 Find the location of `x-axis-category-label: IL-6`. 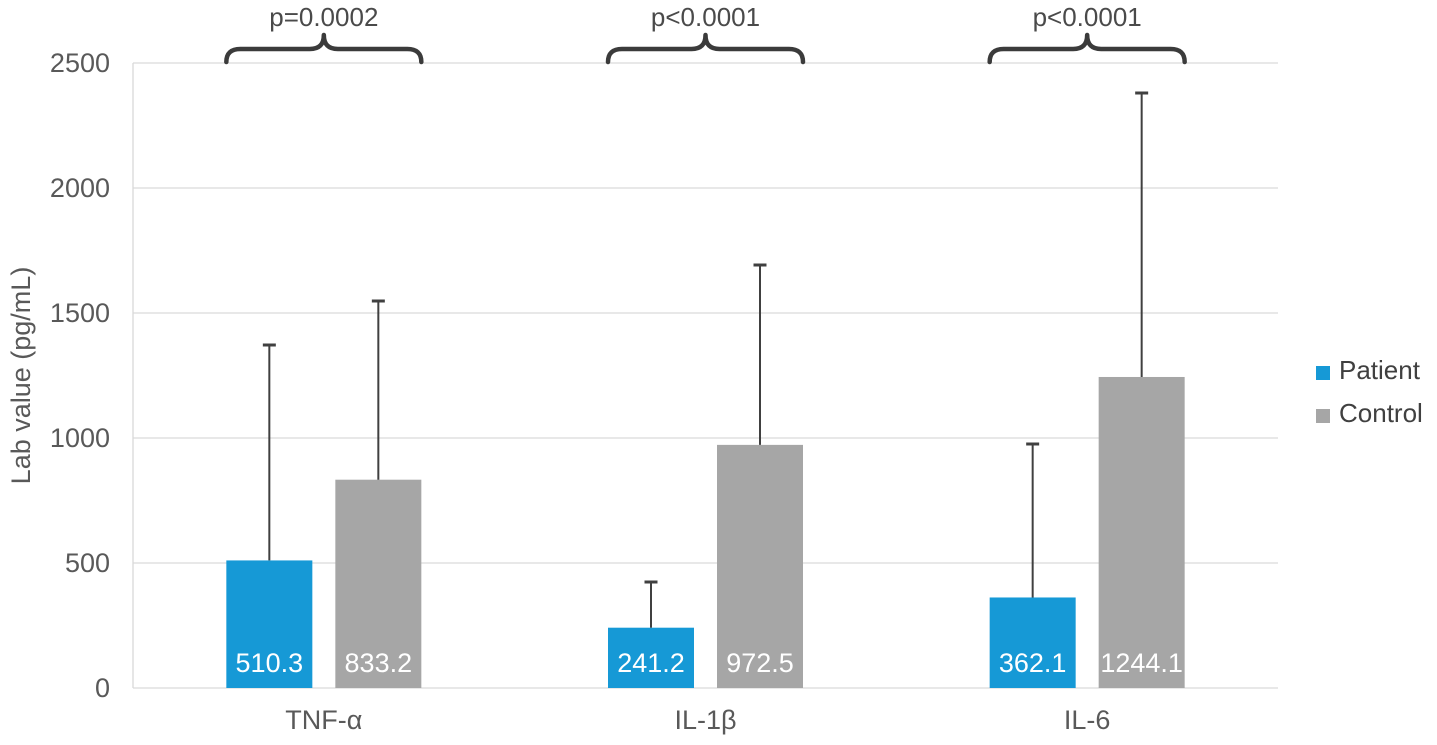

x-axis-category-label: IL-6 is located at coordinates (1087, 720).